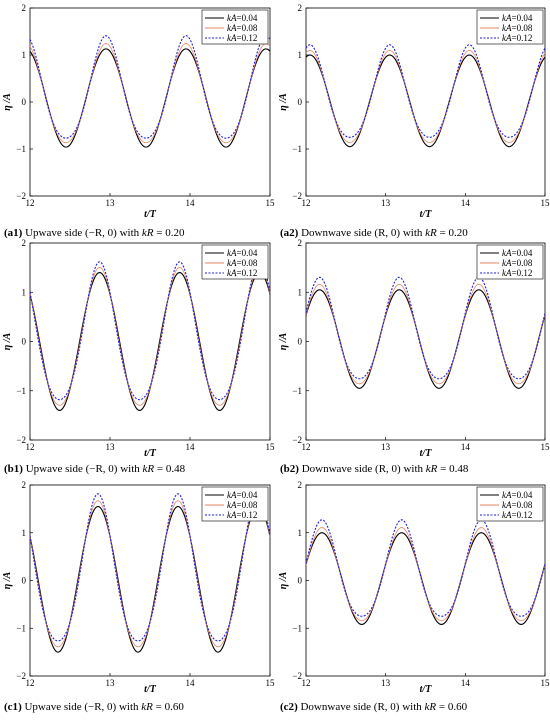 This screenshot has height=720, width=550. Describe the element at coordinates (94, 233) in the screenshot. I see `caption-a1: (a1) Upwave side (−R, 0) with kR = 0.20` at that location.